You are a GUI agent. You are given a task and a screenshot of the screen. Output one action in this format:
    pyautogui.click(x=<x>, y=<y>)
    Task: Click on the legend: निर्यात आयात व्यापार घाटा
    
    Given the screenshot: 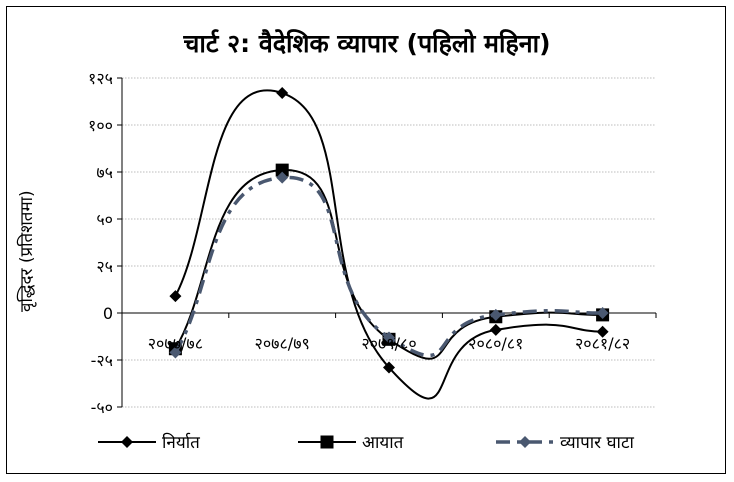 What is the action you would take?
    pyautogui.click(x=366, y=442)
    